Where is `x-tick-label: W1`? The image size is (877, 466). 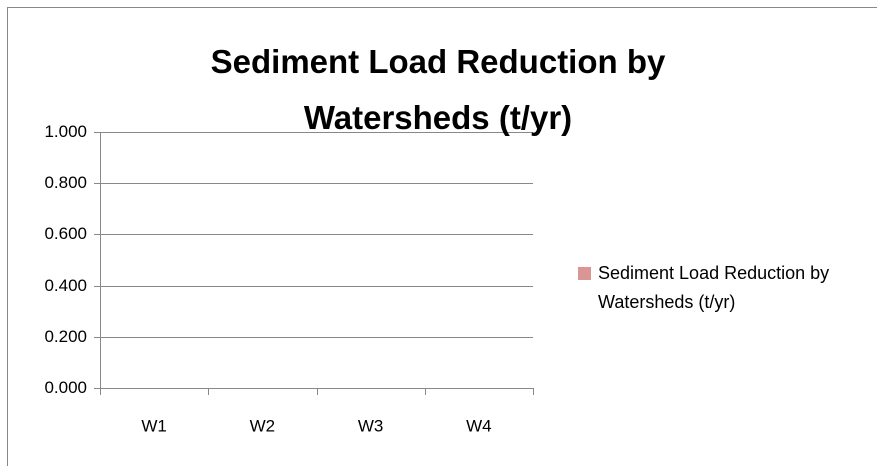 x-tick-label: W1 is located at coordinates (154, 425).